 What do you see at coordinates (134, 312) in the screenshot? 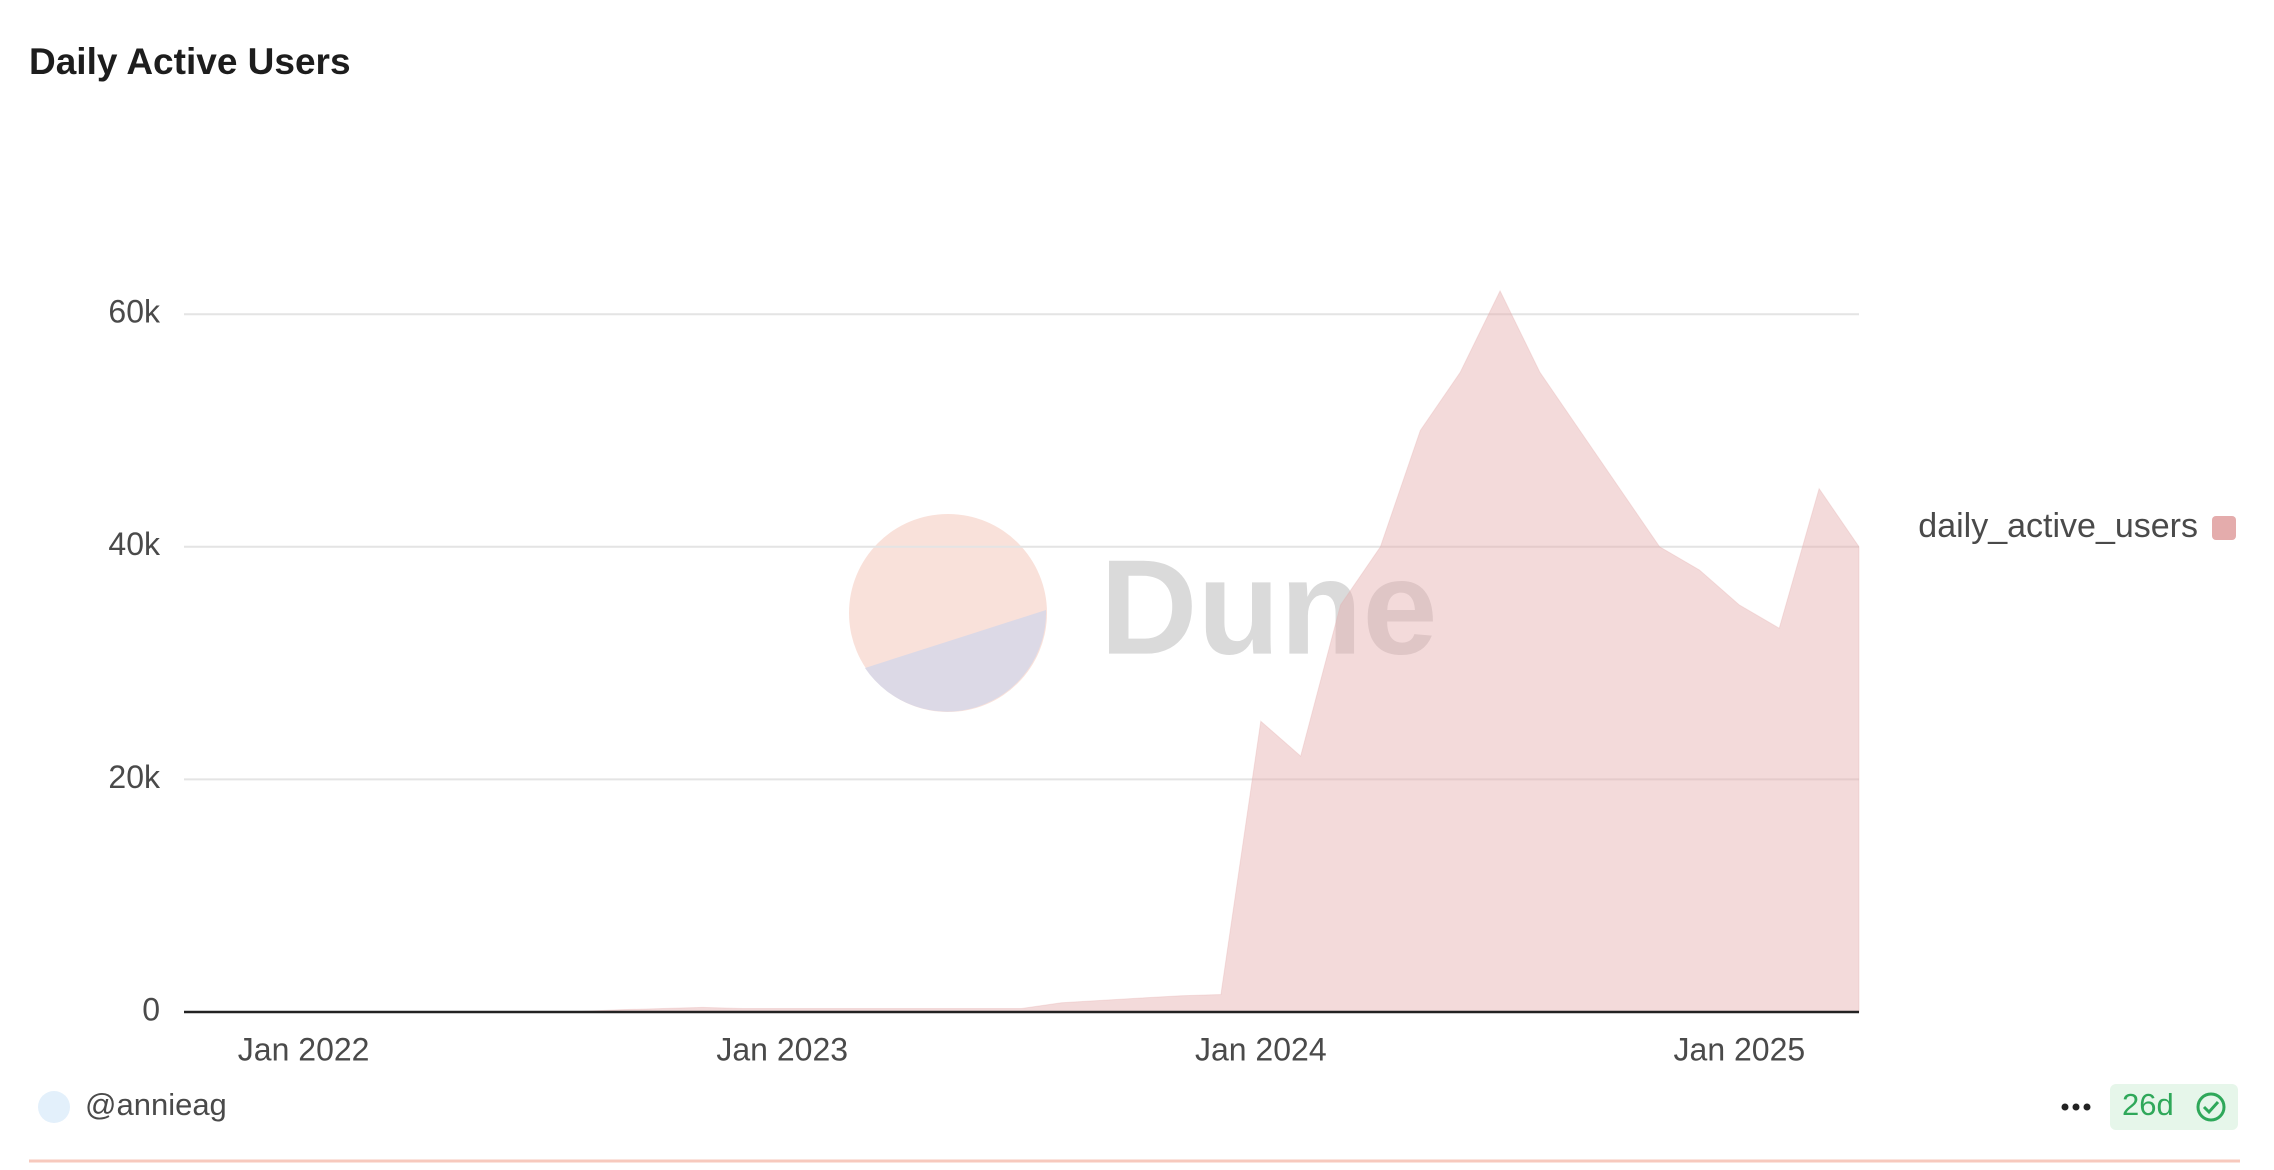
I see `y-tick-label: 60k` at bounding box center [134, 312].